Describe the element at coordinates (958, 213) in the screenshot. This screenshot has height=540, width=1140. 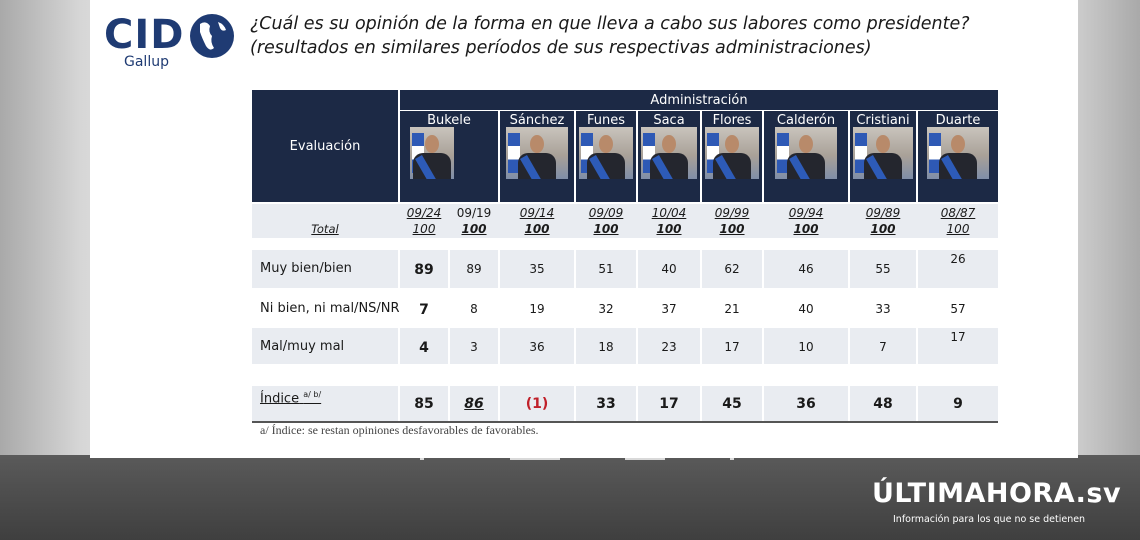
I see `period-cell: 08/87` at that location.